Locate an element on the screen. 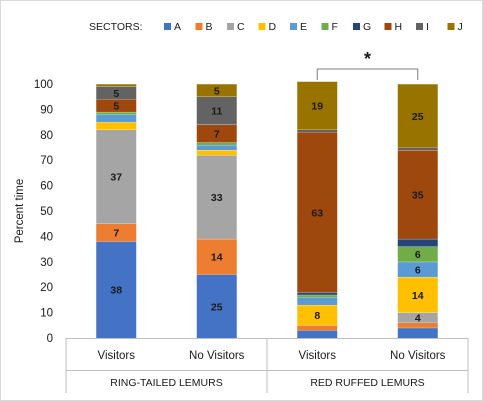  y-tick-label: 10 is located at coordinates (46, 314).